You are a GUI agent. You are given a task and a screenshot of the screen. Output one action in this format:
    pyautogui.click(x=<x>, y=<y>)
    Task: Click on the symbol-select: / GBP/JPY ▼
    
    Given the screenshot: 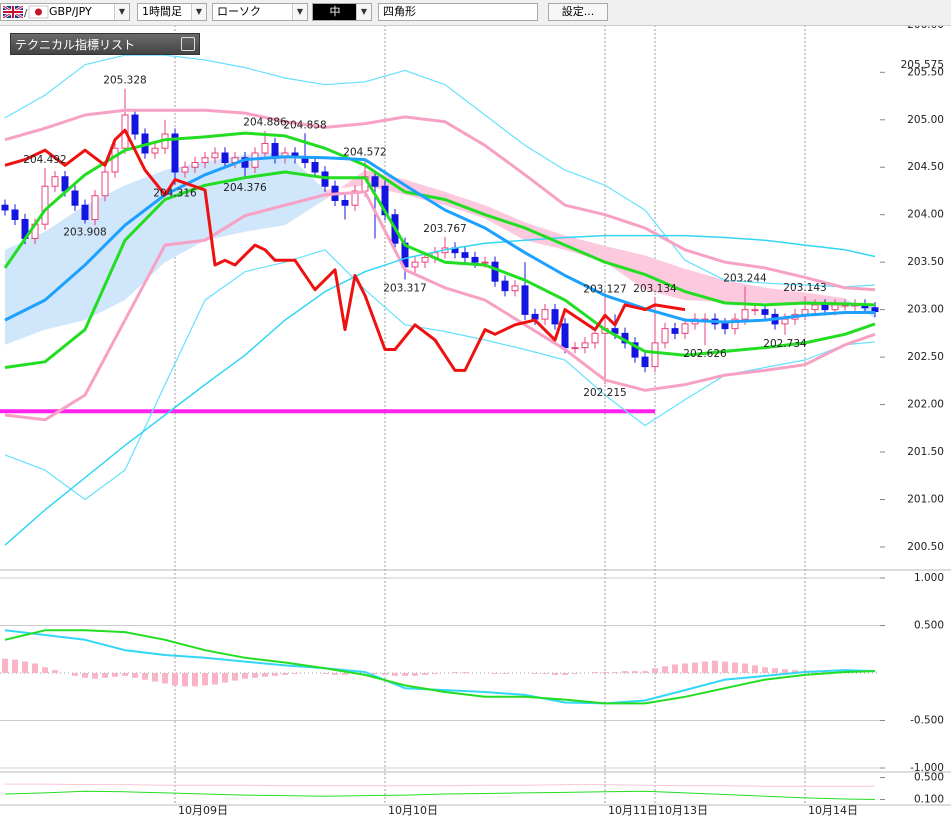 What is the action you would take?
    pyautogui.click(x=65, y=12)
    